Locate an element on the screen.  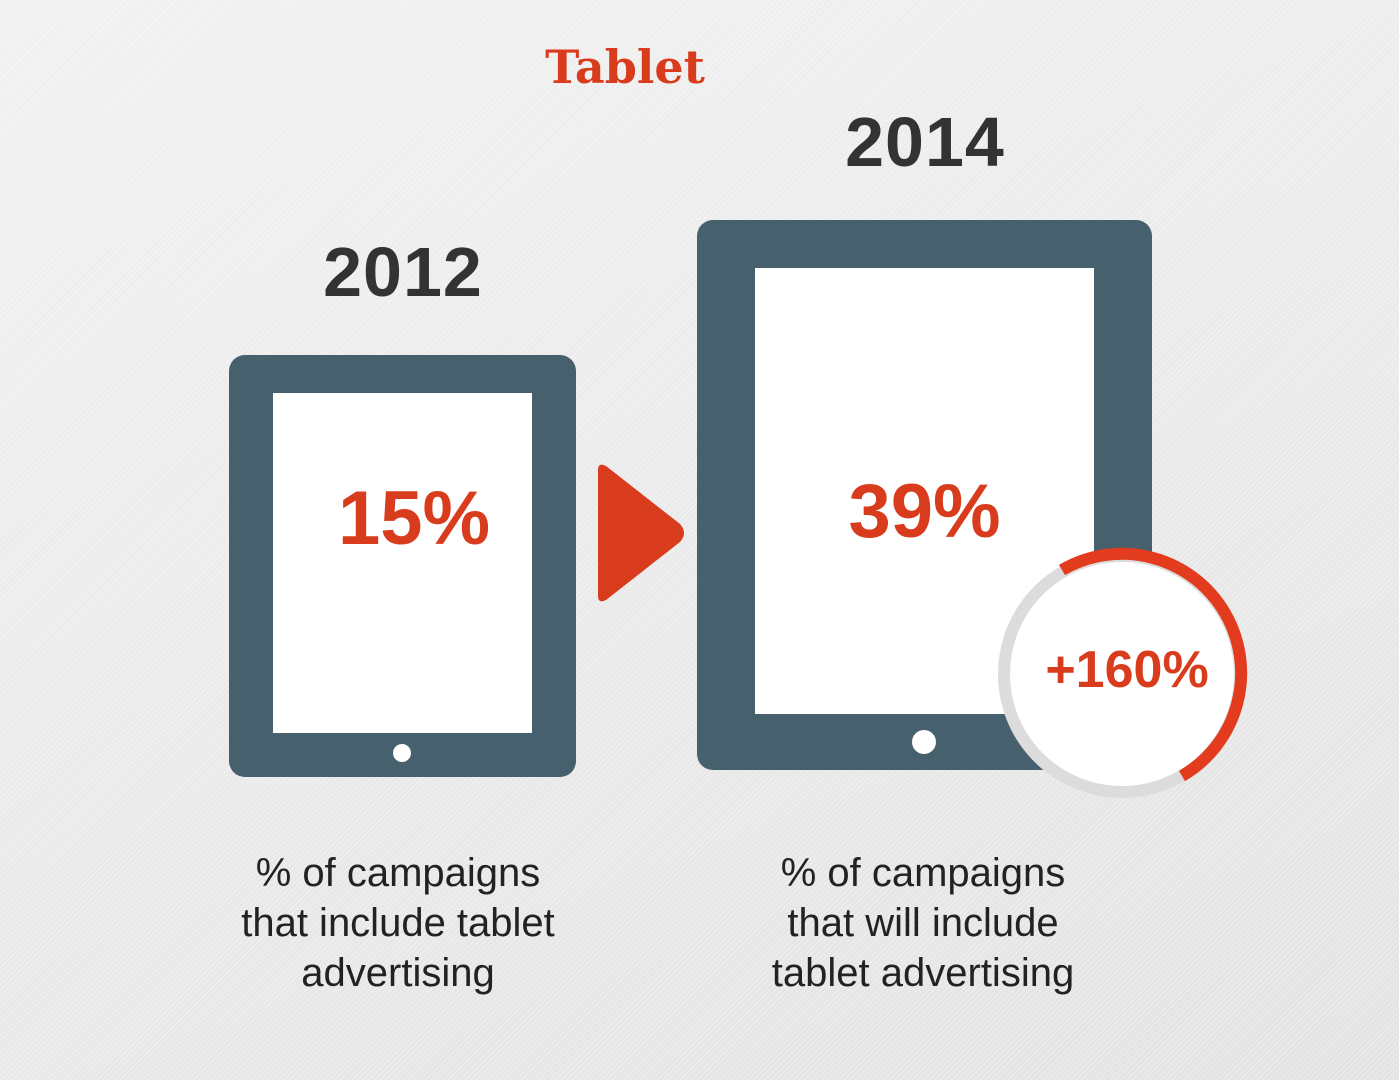
growth-badge-value: +160% is located at coordinates (1127, 670).